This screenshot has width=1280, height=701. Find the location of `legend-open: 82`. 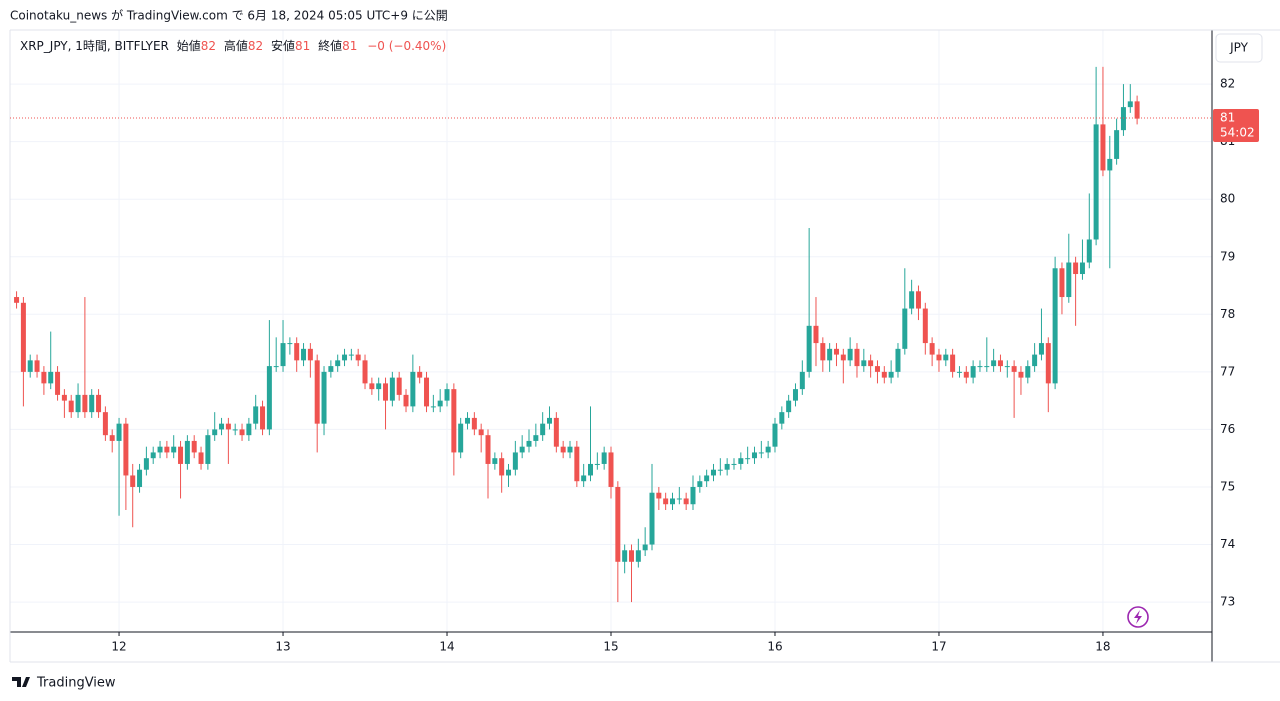

legend-open: 82 is located at coordinates (208, 46).